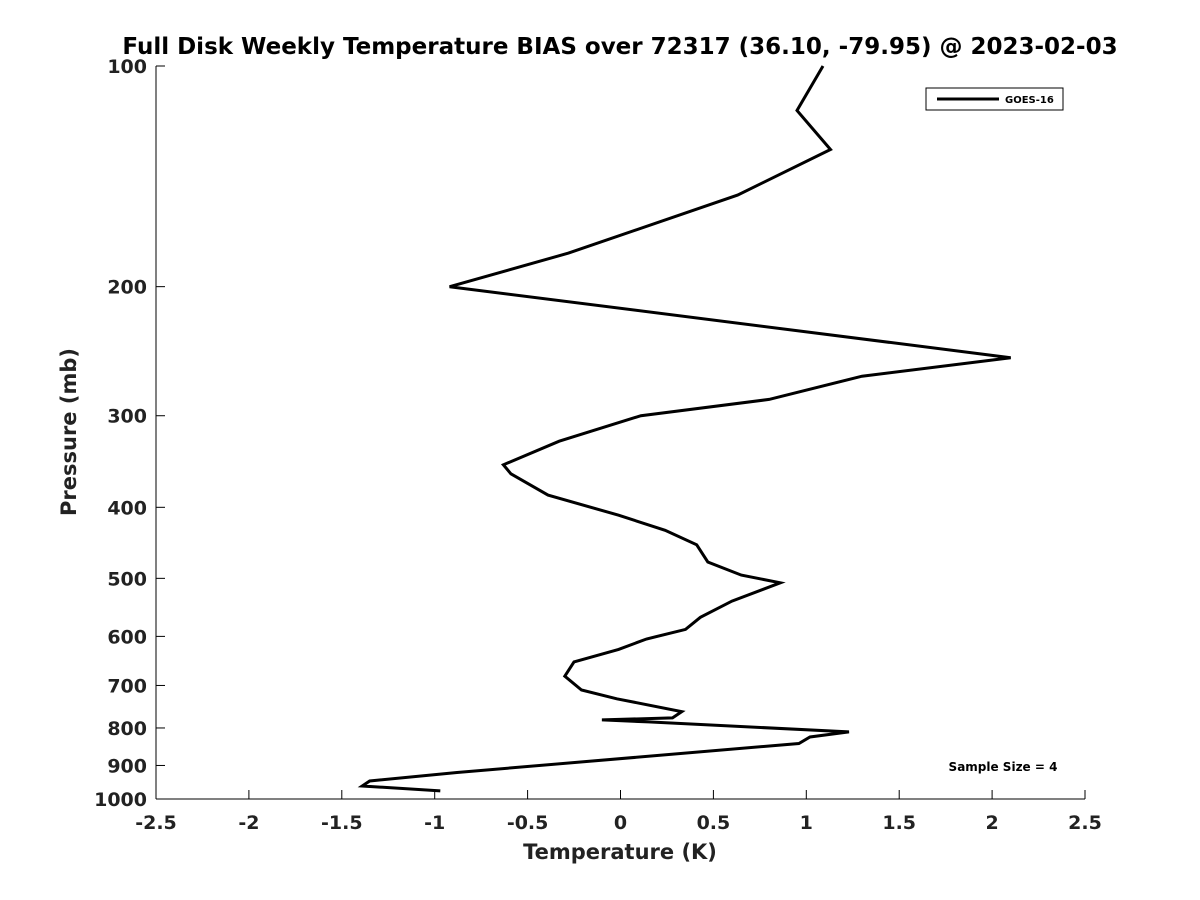  I want to click on y-tick-label: 500, so click(127, 579).